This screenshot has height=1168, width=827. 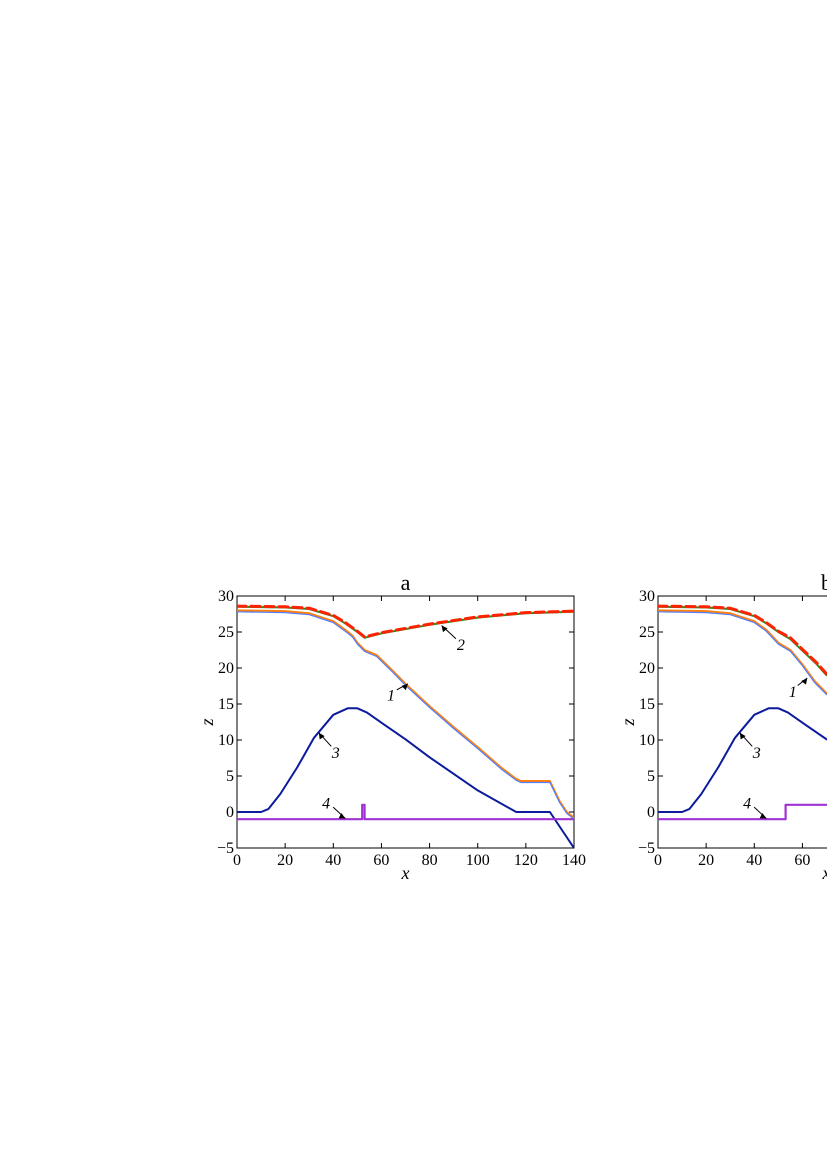 What do you see at coordinates (461, 645) in the screenshot?
I see `annotation-label: 2` at bounding box center [461, 645].